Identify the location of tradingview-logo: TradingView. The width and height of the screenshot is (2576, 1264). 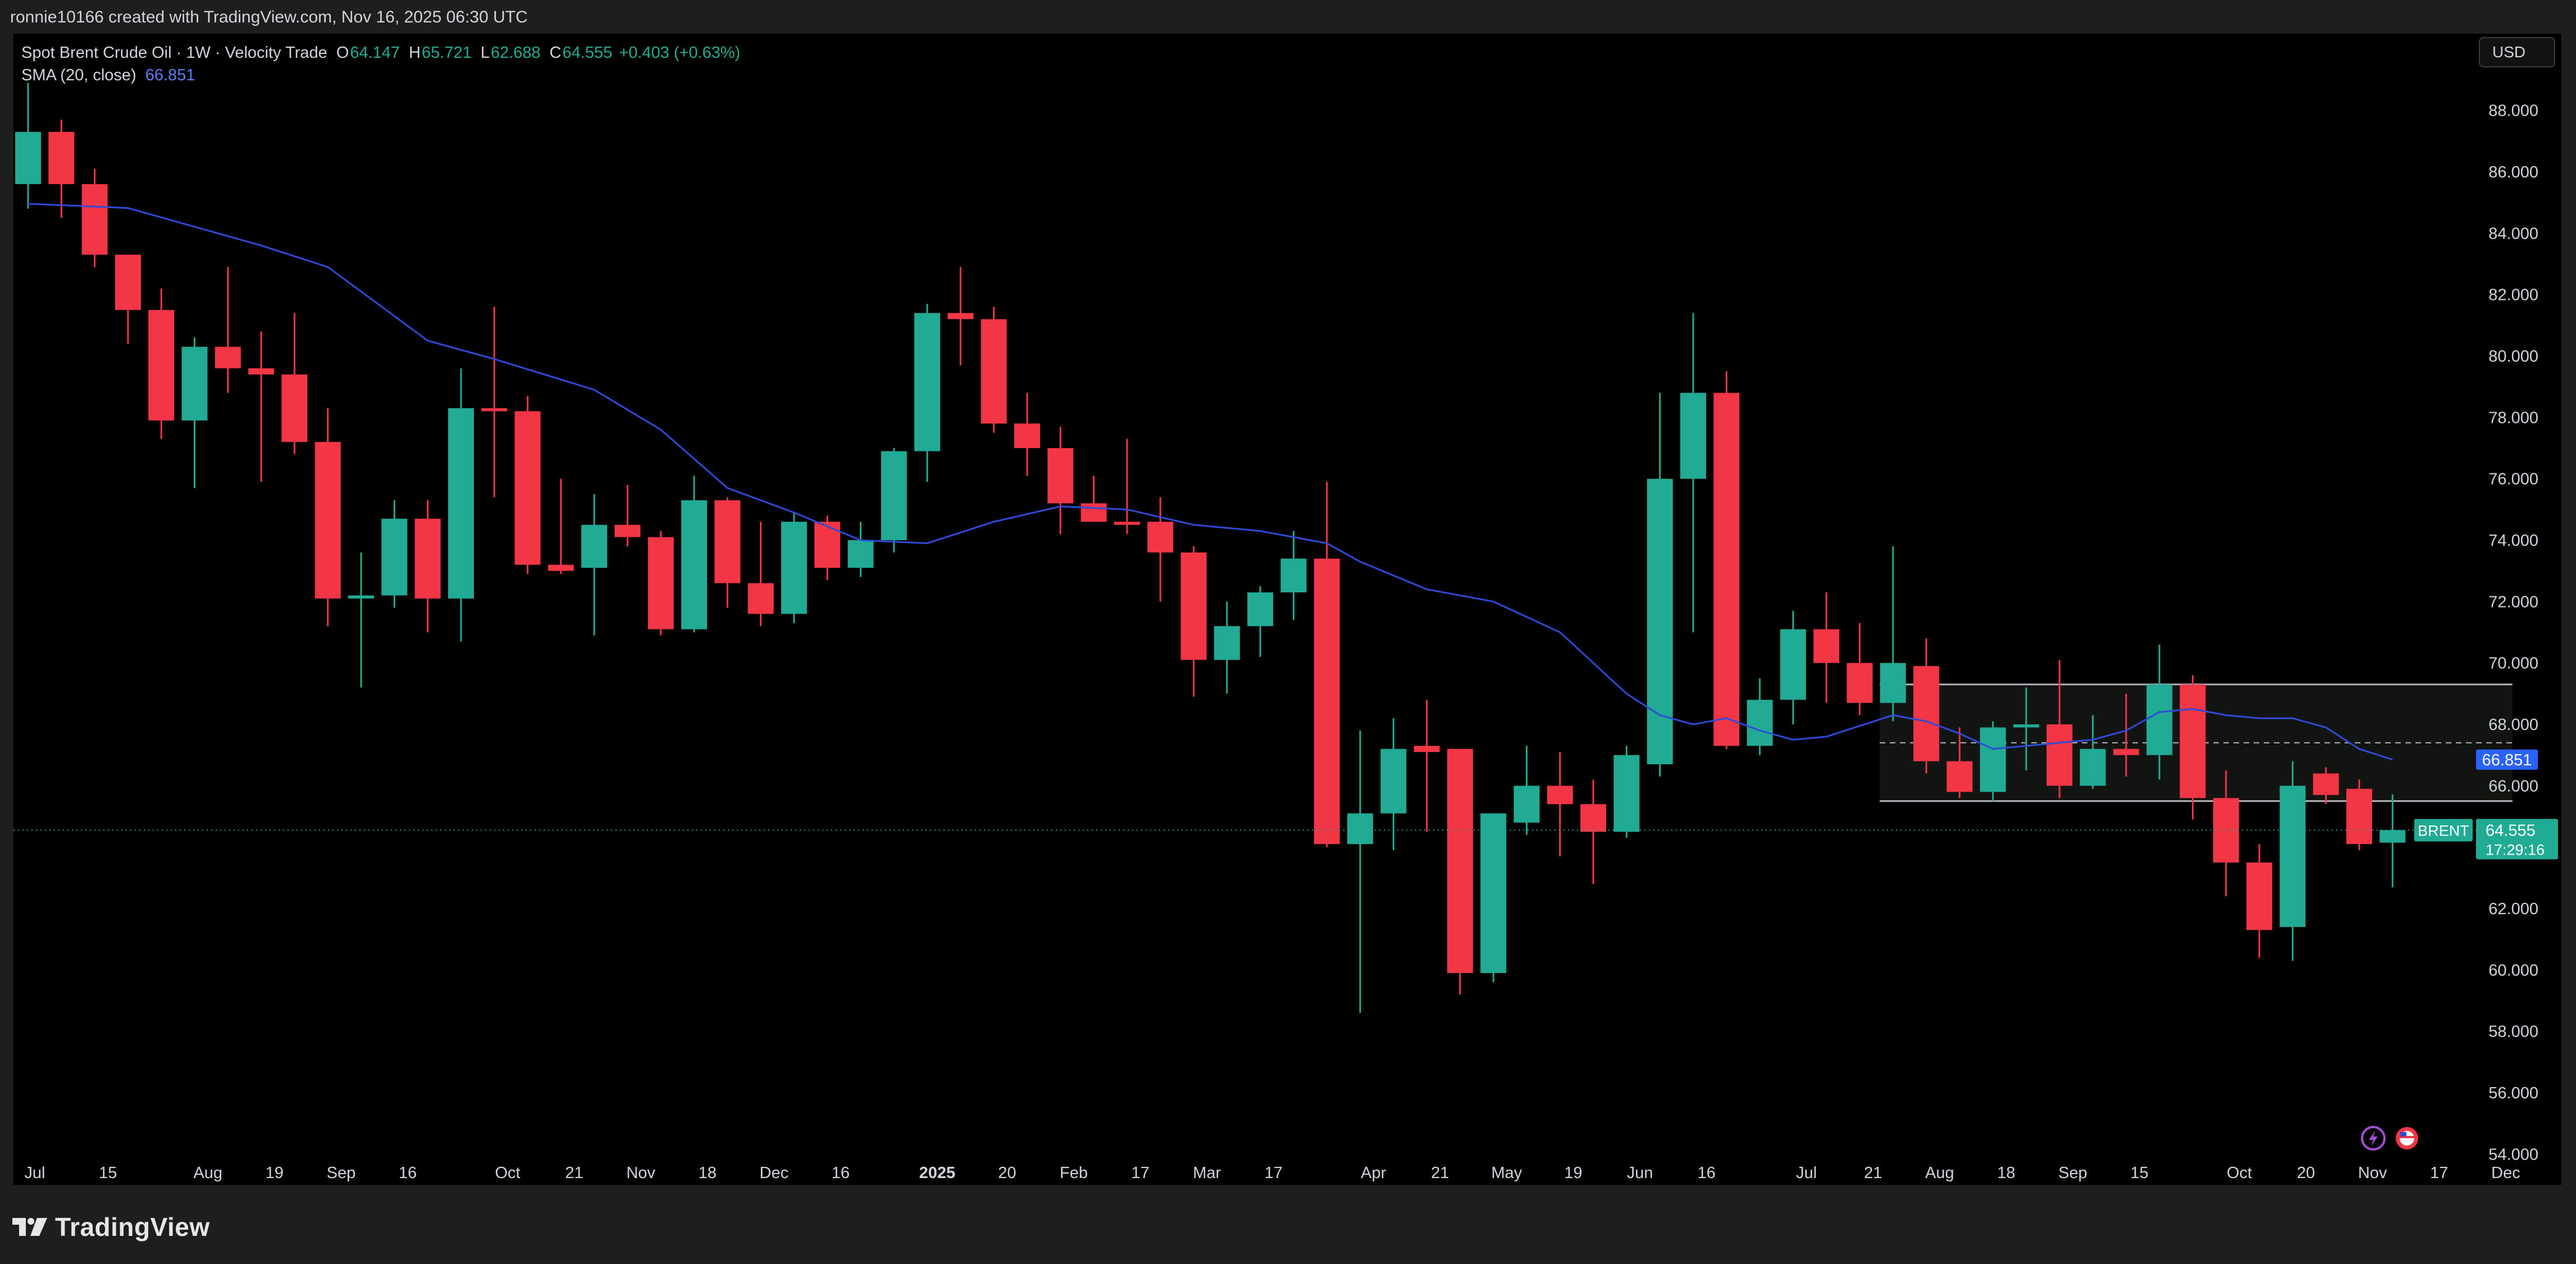
(111, 1227).